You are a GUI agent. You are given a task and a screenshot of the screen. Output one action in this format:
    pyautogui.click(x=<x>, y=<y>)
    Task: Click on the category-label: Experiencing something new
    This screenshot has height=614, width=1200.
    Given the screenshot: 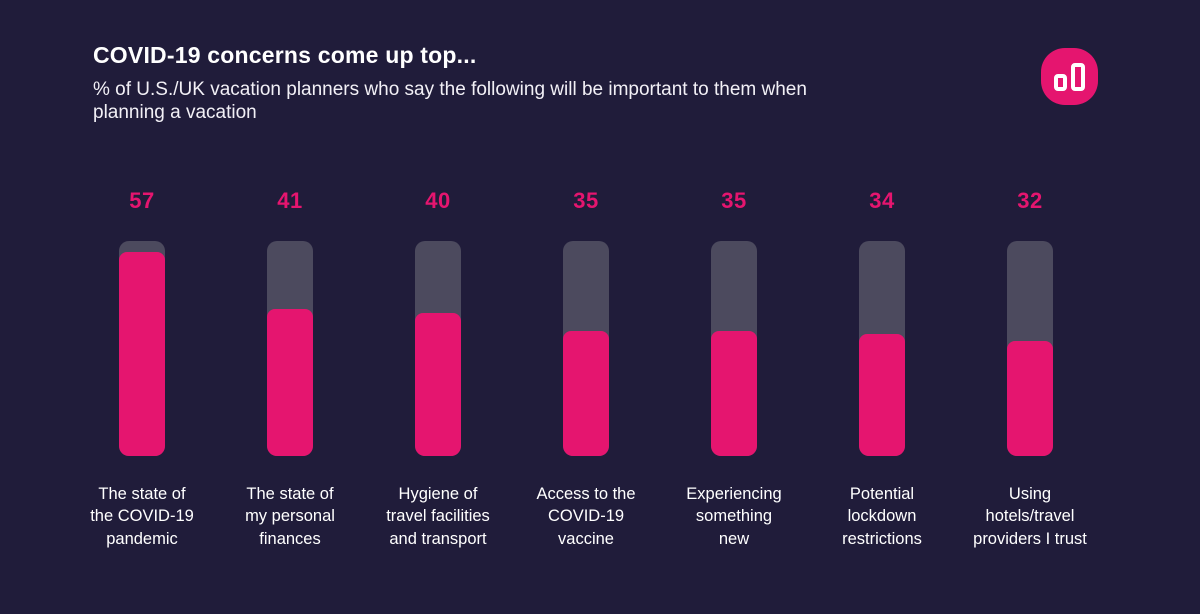 What is the action you would take?
    pyautogui.click(x=734, y=516)
    